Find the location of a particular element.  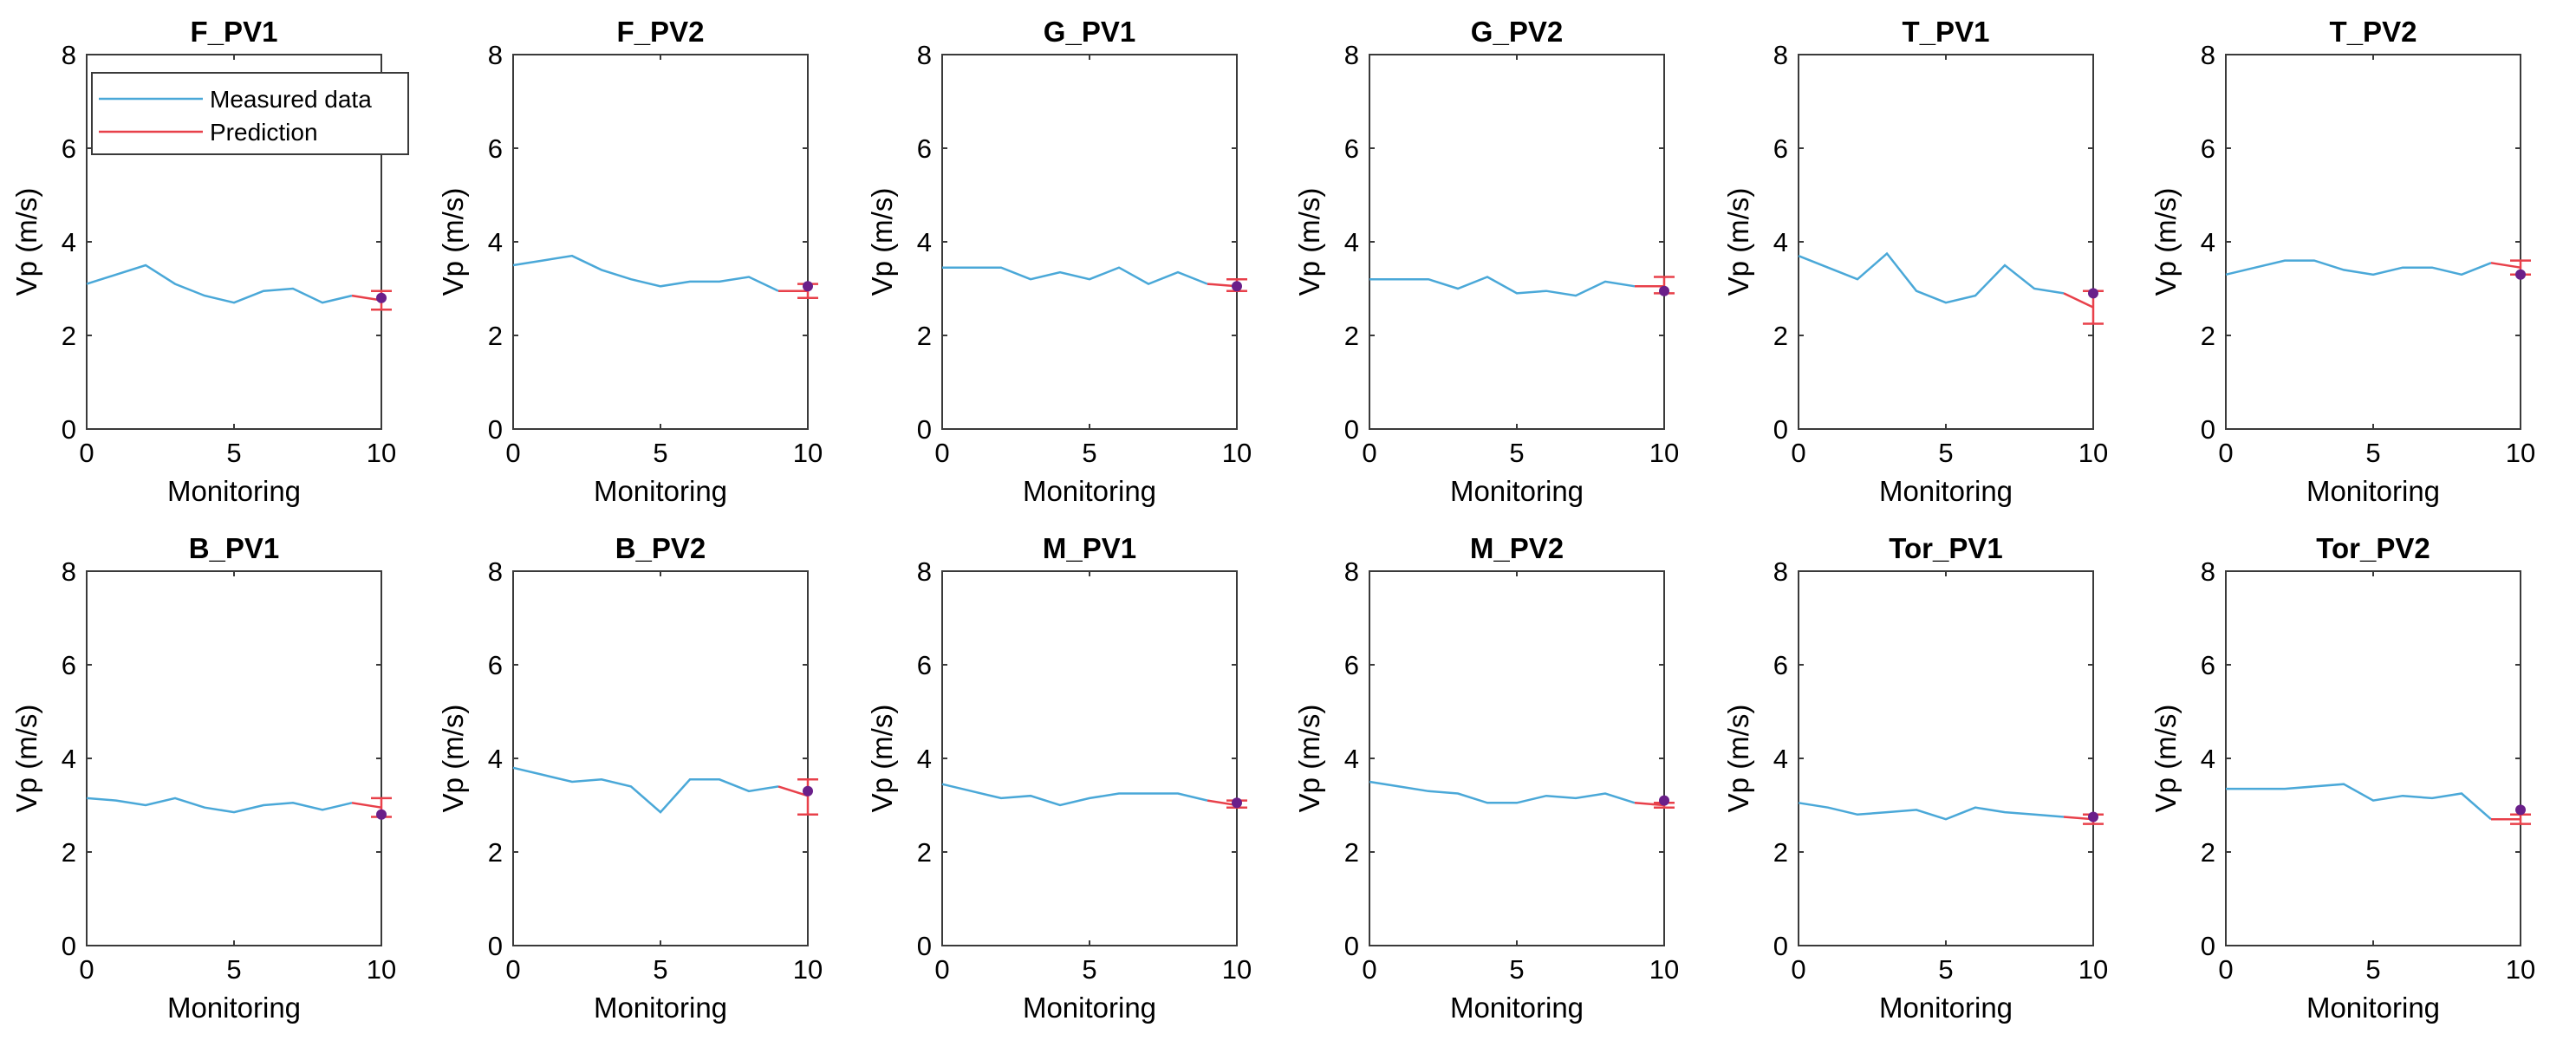

panel-t-pv1-xlabel: Monitoring is located at coordinates (1946, 491).